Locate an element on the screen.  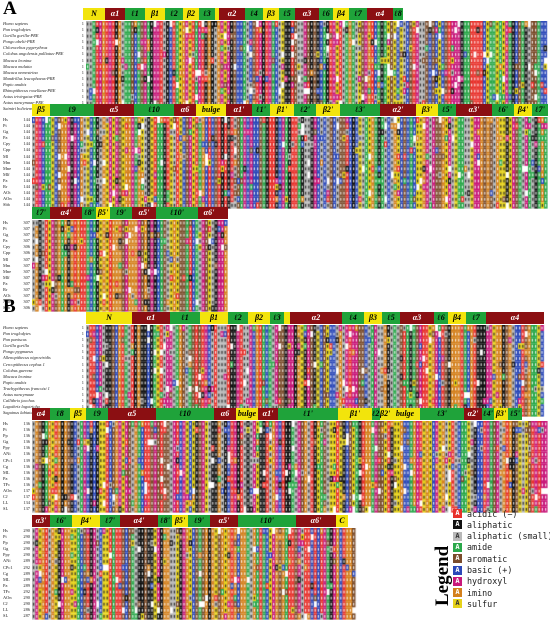
species-name: Pan troglodytes is located at coordinates (17, 30).